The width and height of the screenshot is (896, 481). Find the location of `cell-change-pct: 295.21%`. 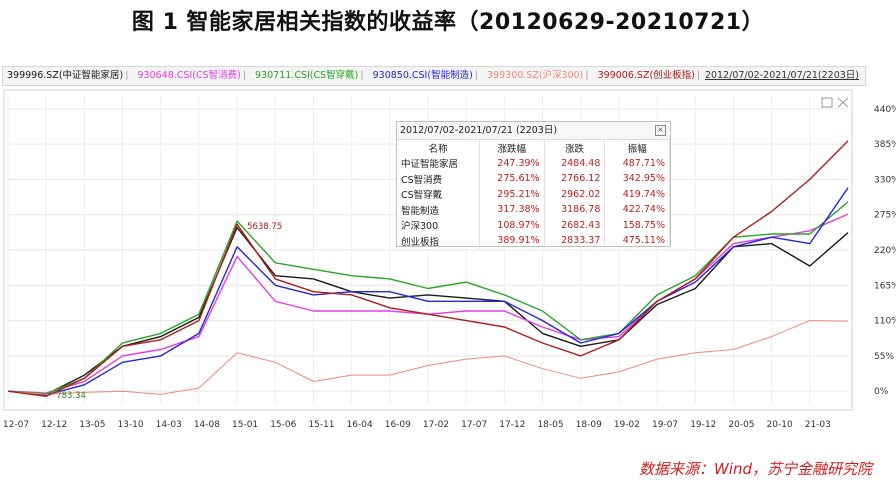

cell-change-pct: 295.21% is located at coordinates (512, 194).